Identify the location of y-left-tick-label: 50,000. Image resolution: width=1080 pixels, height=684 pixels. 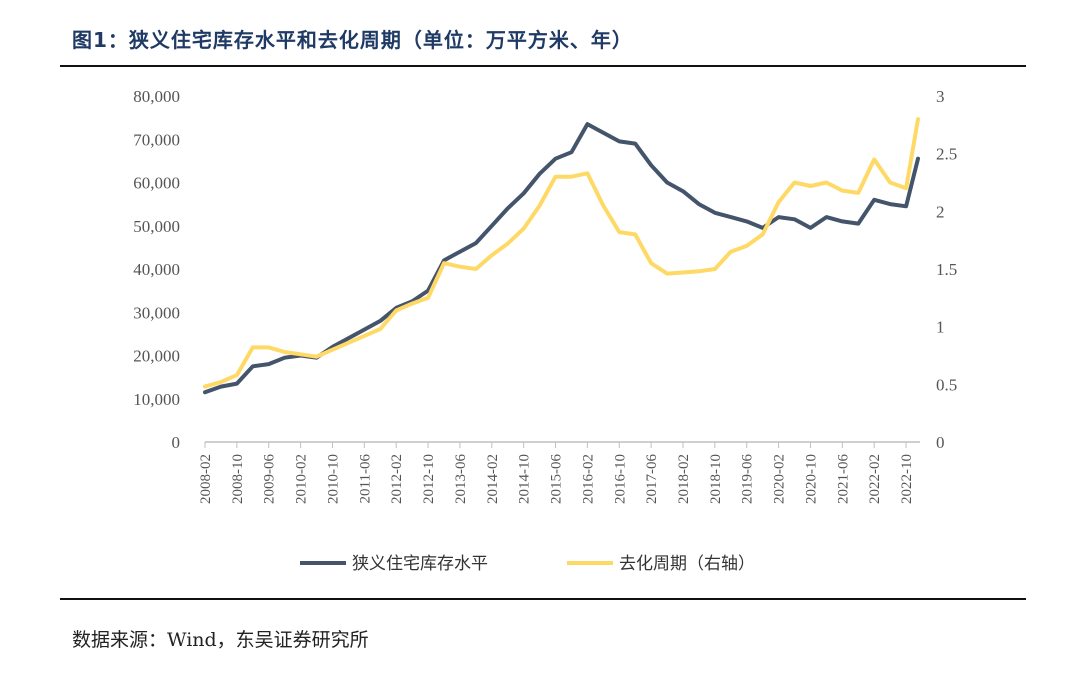
(156, 226).